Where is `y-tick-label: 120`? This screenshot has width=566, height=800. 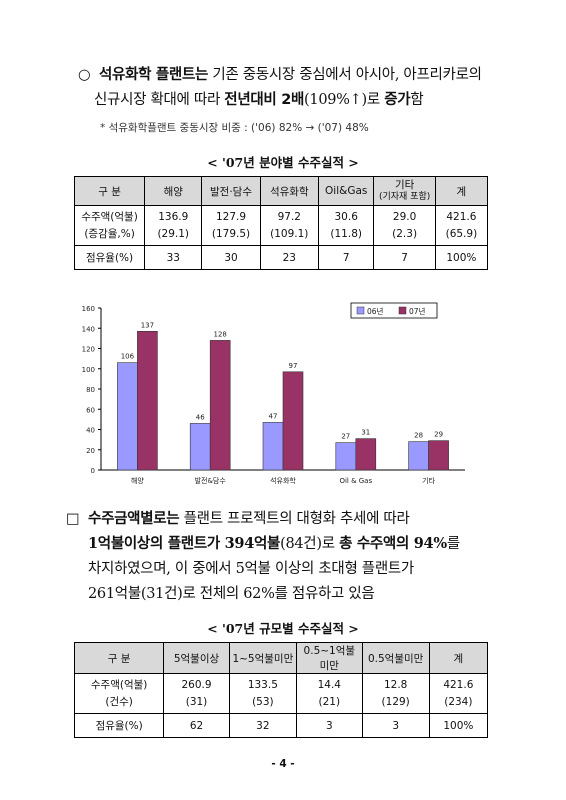
y-tick-label: 120 is located at coordinates (88, 350).